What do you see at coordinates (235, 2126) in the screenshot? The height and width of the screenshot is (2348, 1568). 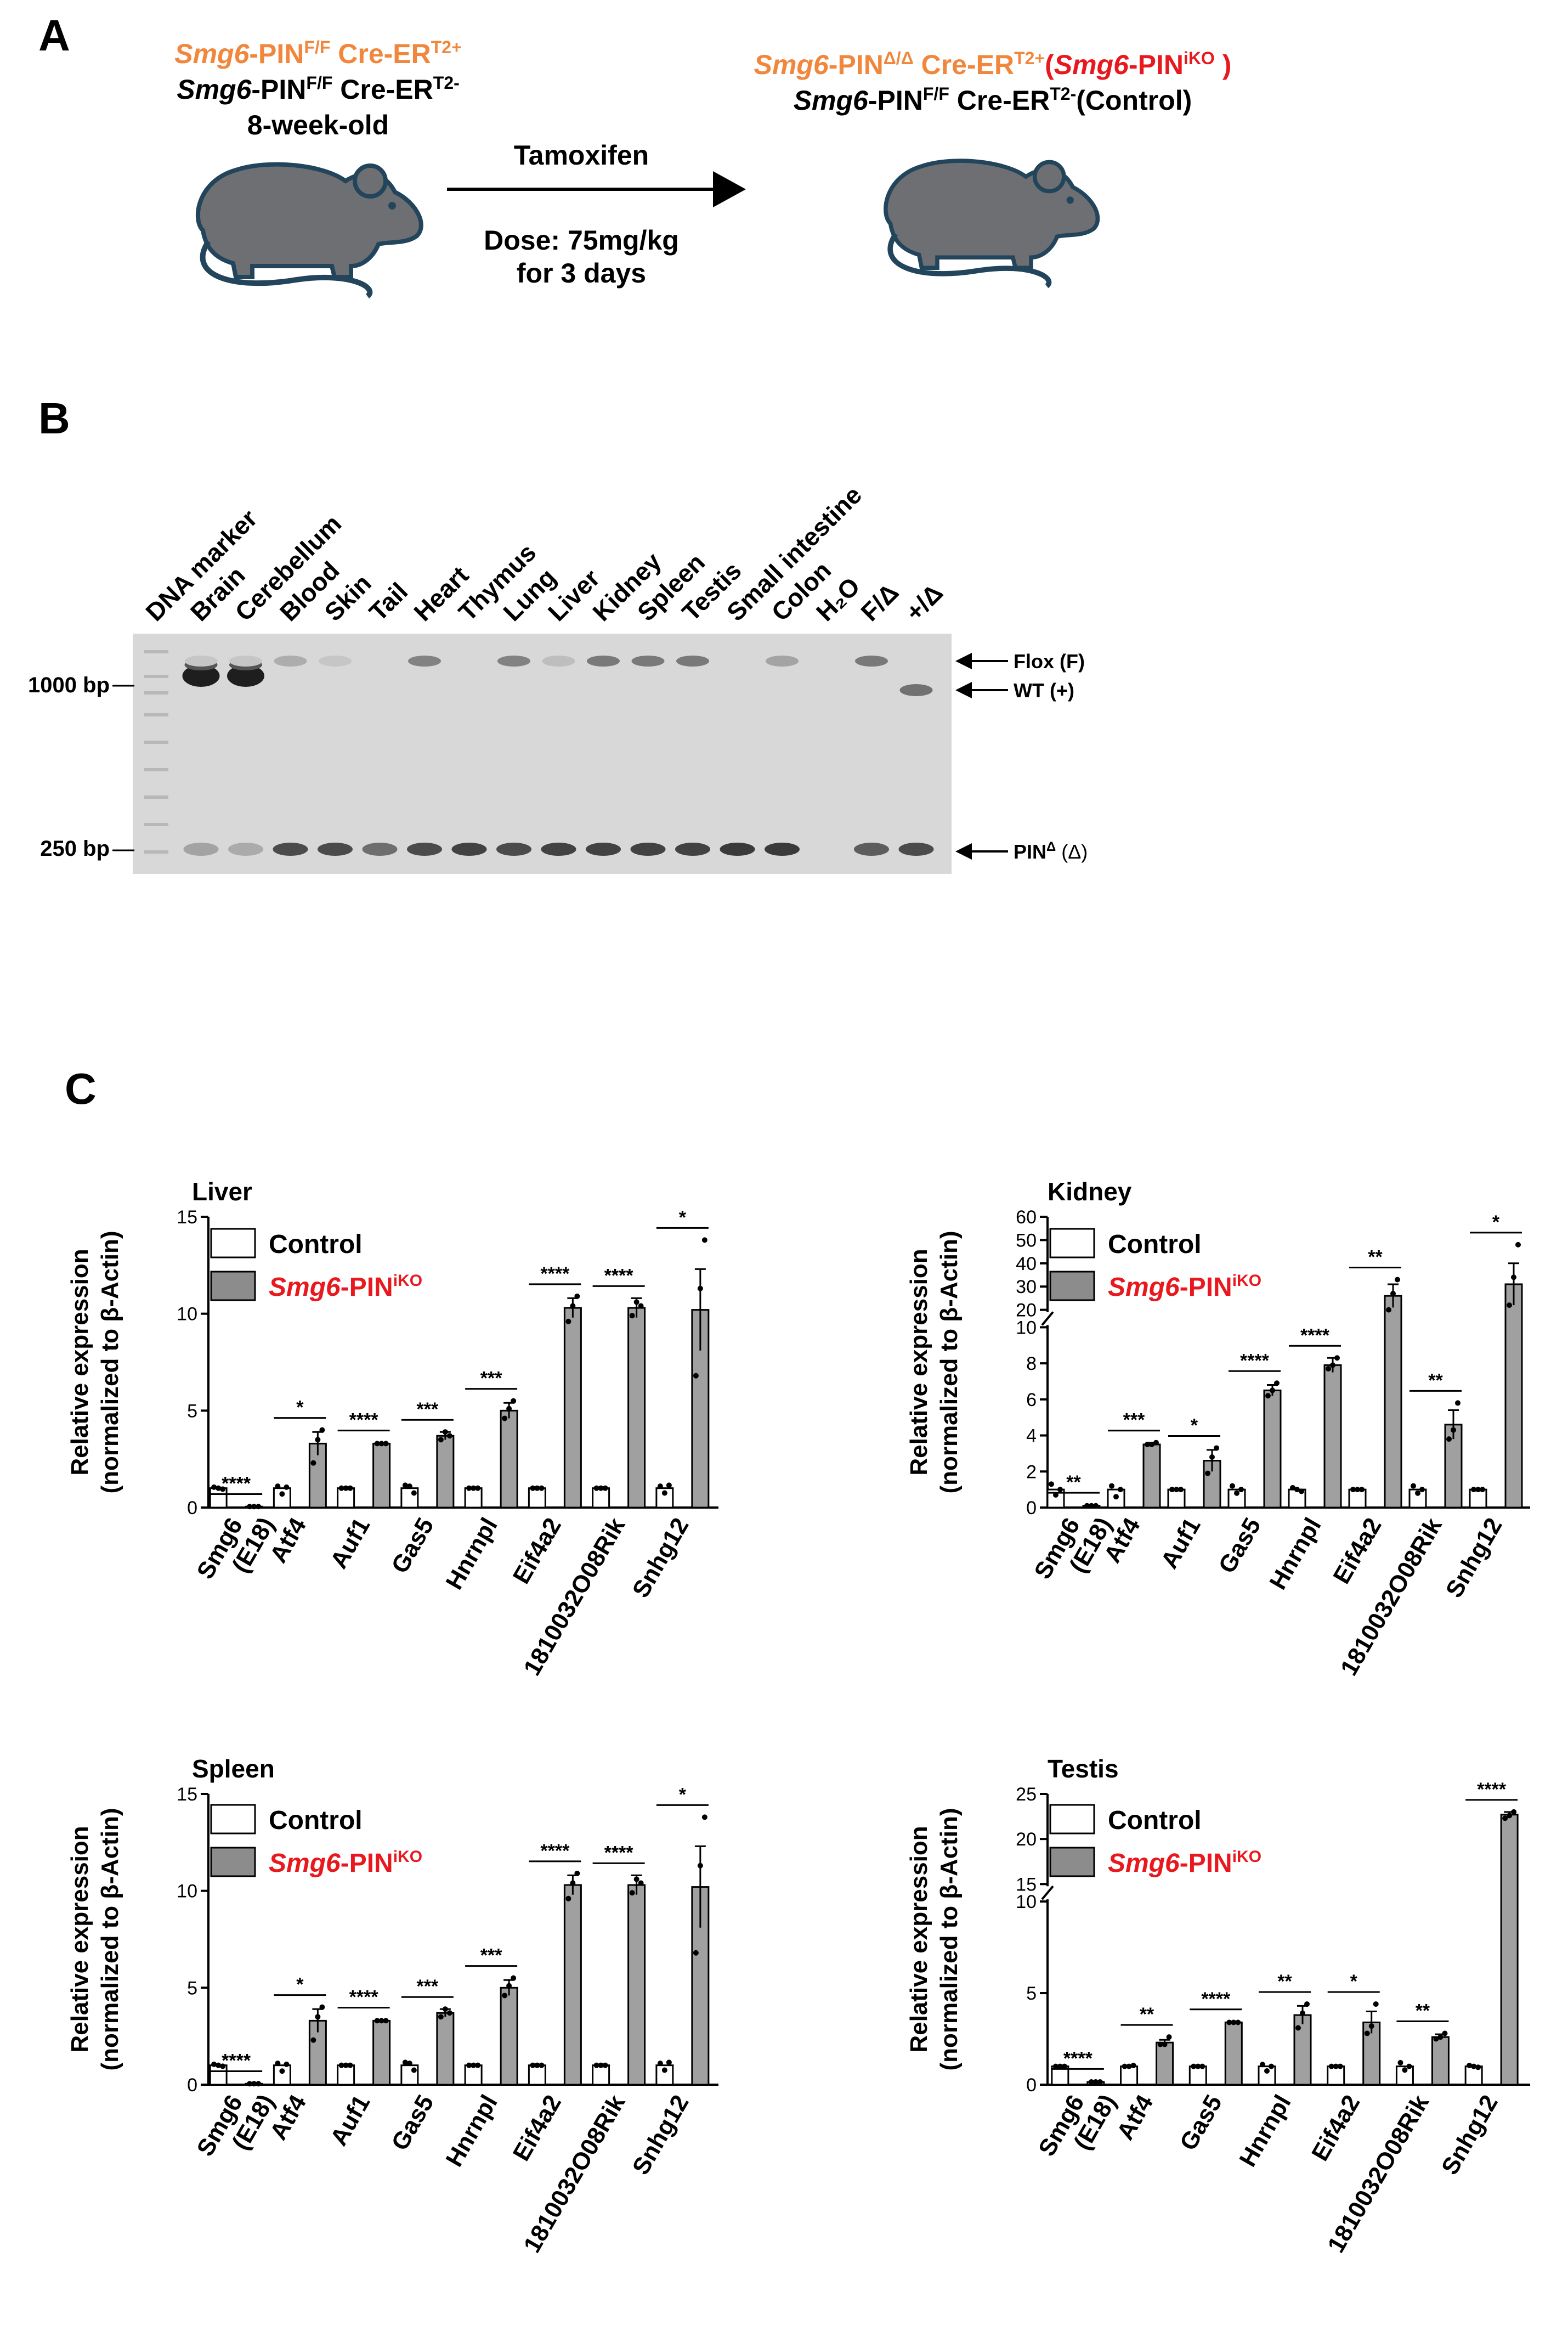 I see `x-tick-label: Smg6(E18)` at bounding box center [235, 2126].